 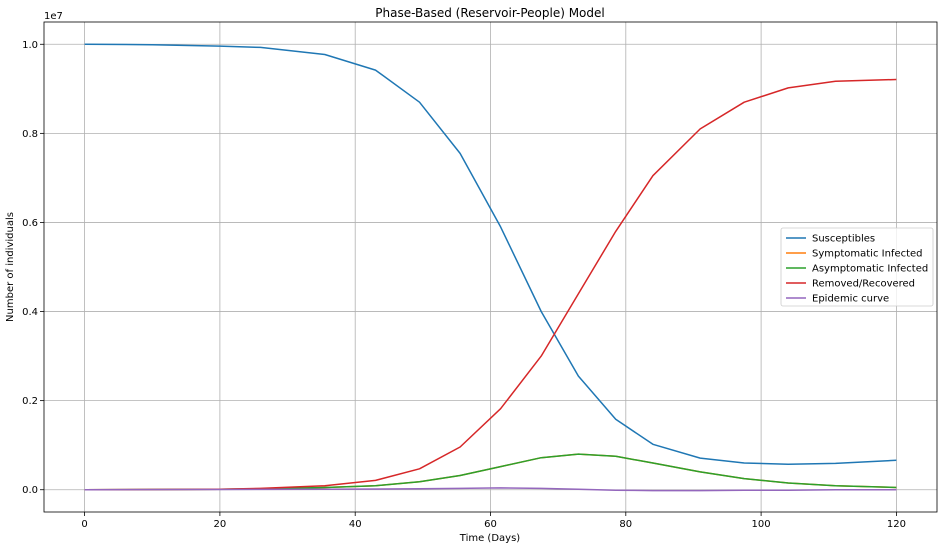 I want to click on legend-entry-label: Symptomatic Infected, so click(x=867, y=254).